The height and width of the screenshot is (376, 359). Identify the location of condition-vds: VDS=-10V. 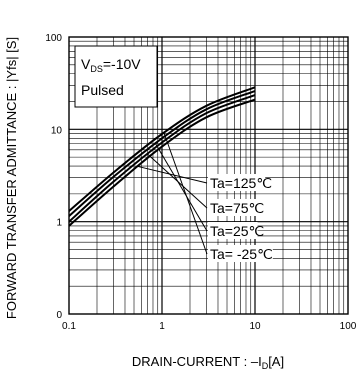
(111, 65).